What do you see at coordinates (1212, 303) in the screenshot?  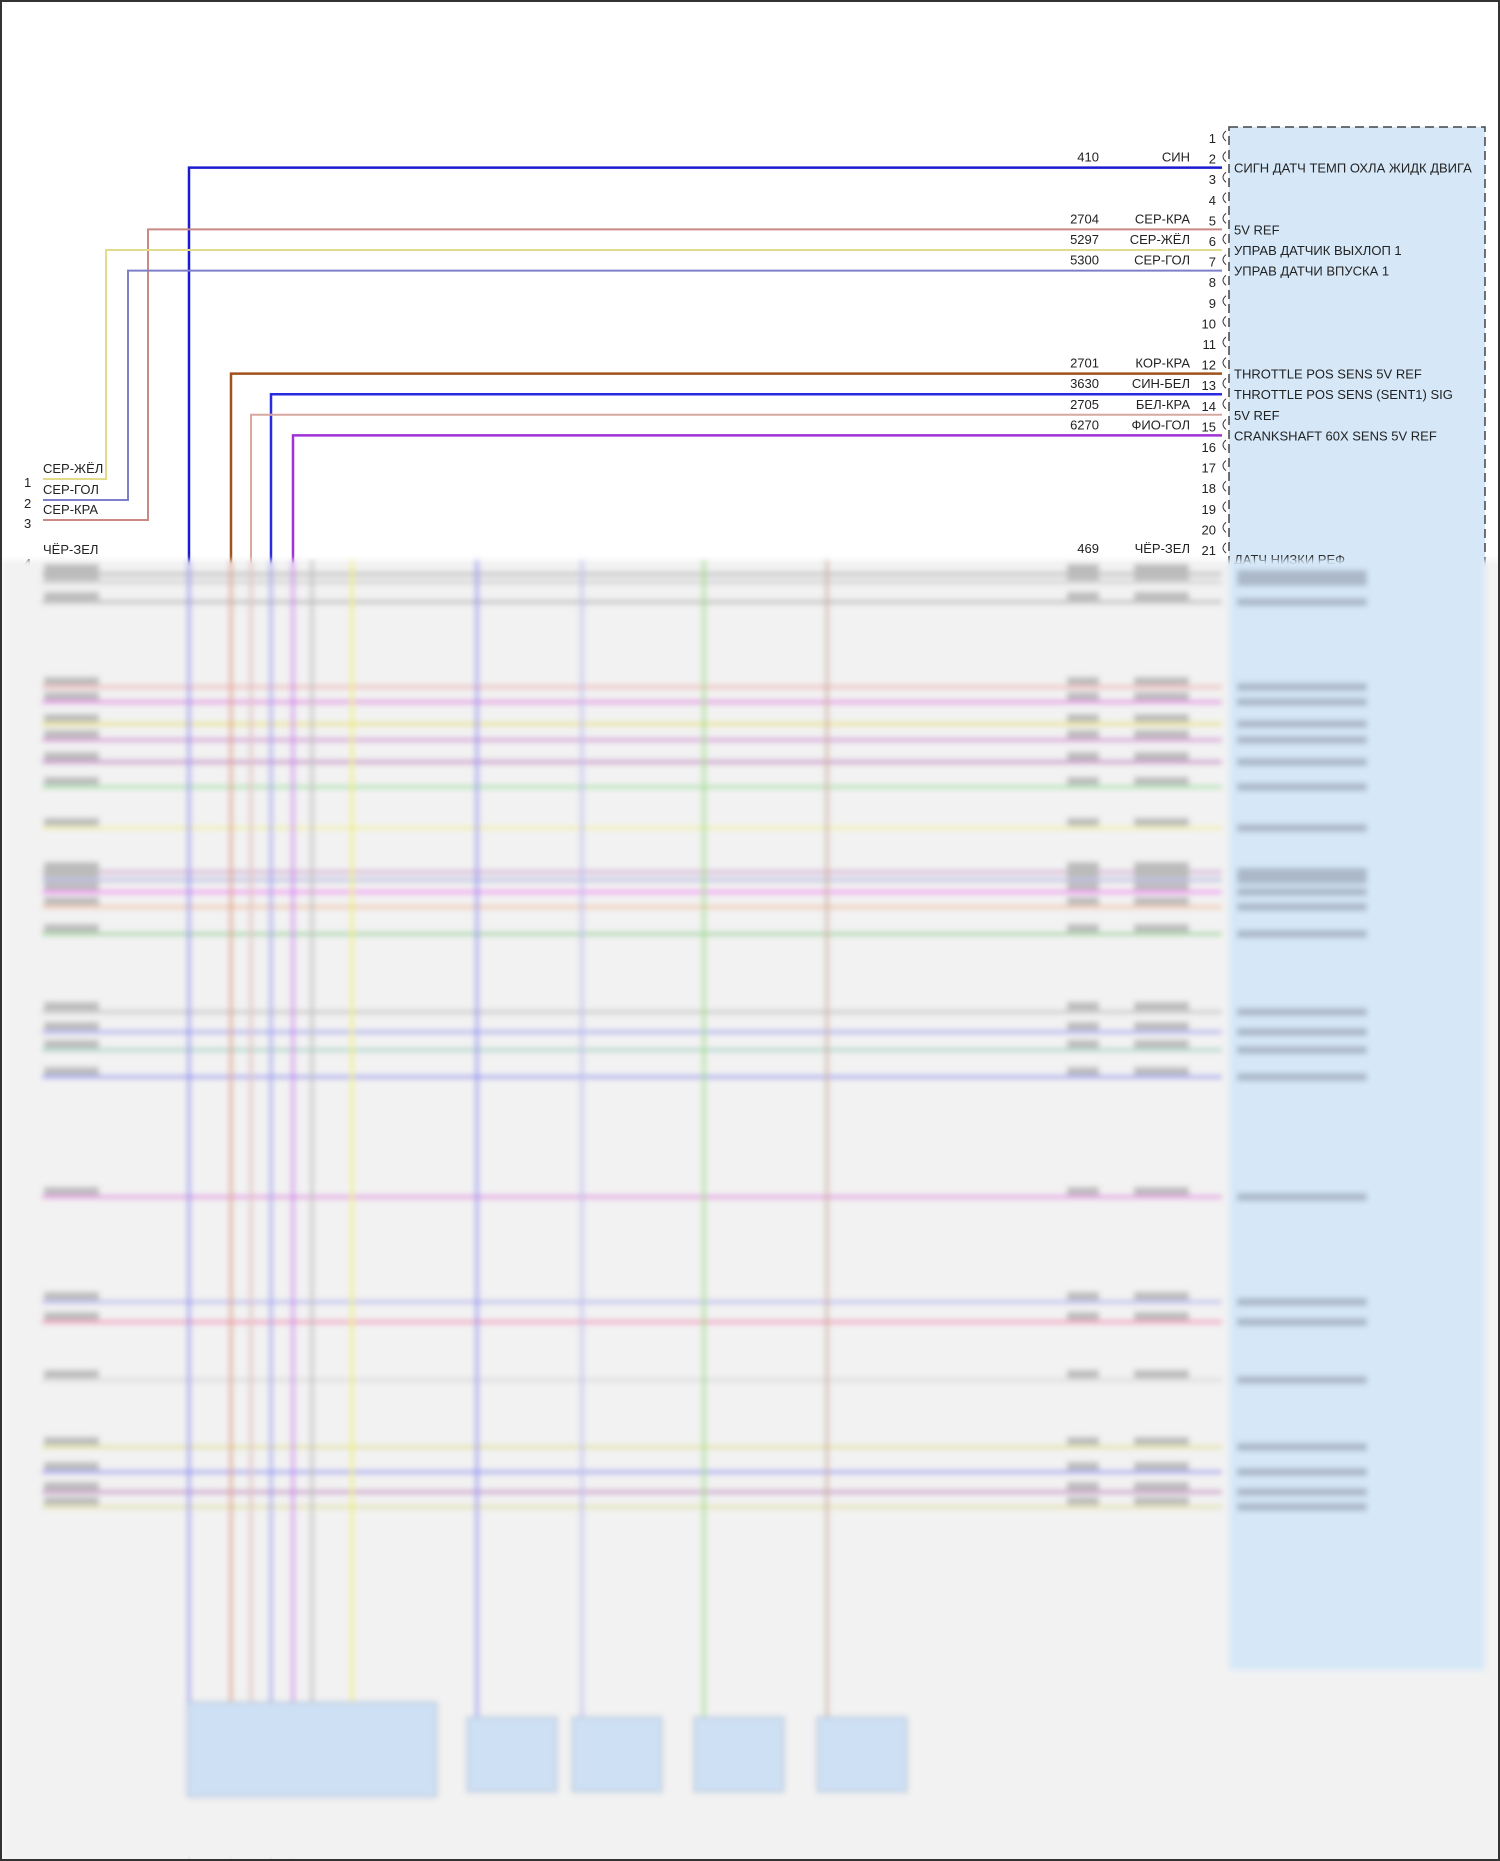 I see `pin-number: 9` at bounding box center [1212, 303].